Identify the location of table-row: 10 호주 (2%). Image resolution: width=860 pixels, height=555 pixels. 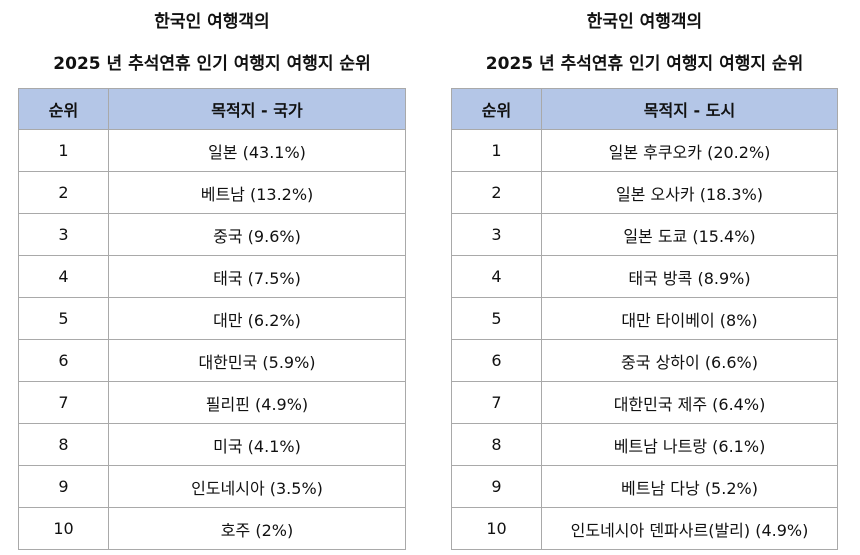
(212, 528).